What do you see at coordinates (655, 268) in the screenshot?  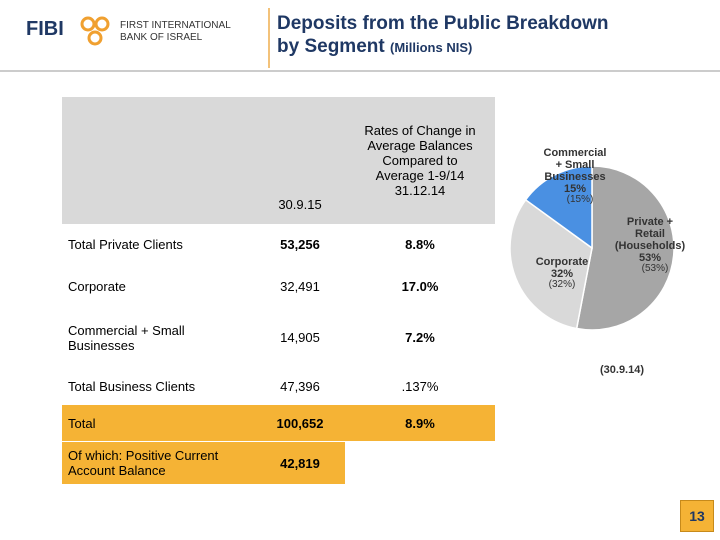 I see `slice-comparison: (53%)` at bounding box center [655, 268].